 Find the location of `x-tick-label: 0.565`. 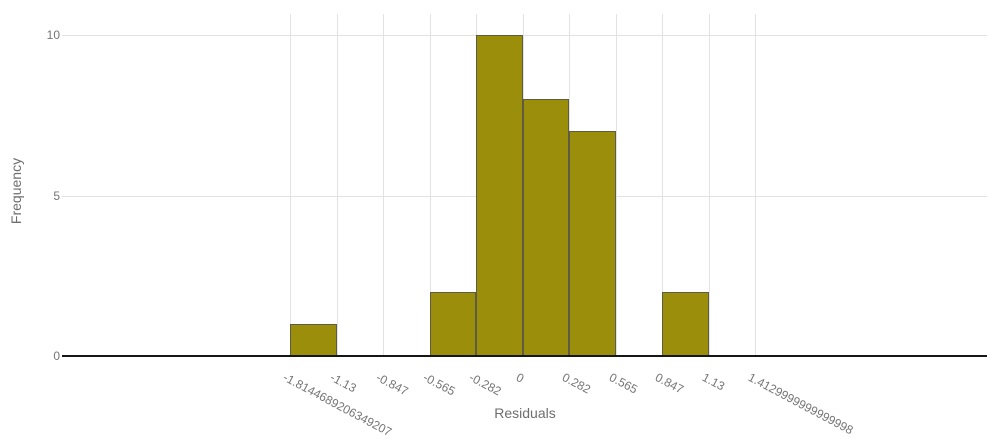

x-tick-label: 0.565 is located at coordinates (623, 383).